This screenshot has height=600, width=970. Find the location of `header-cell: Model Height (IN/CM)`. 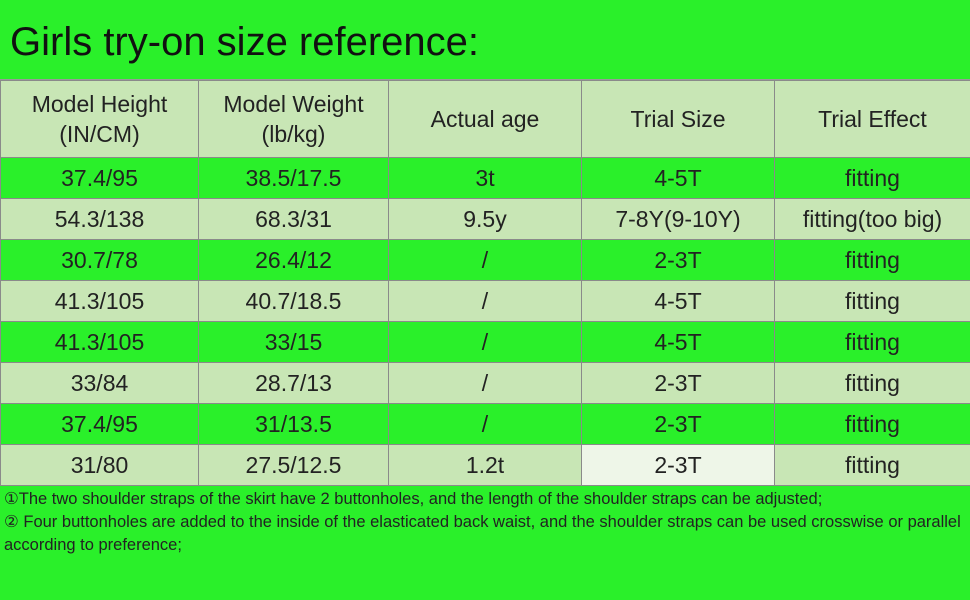

header-cell: Model Height (IN/CM) is located at coordinates (99, 119).